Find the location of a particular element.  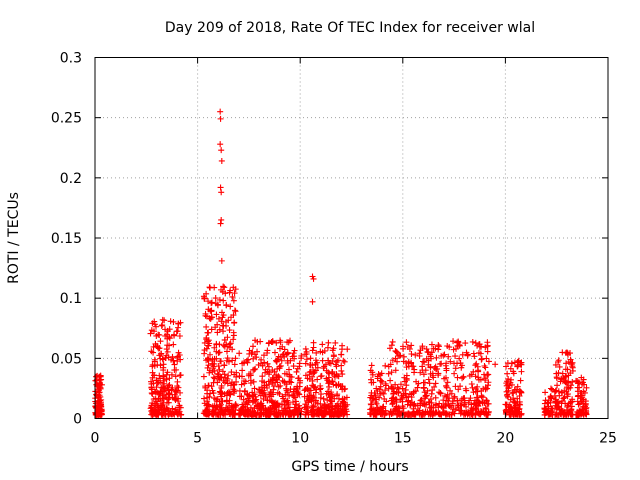

x-axis-label: GPS time / hours is located at coordinates (349, 467).